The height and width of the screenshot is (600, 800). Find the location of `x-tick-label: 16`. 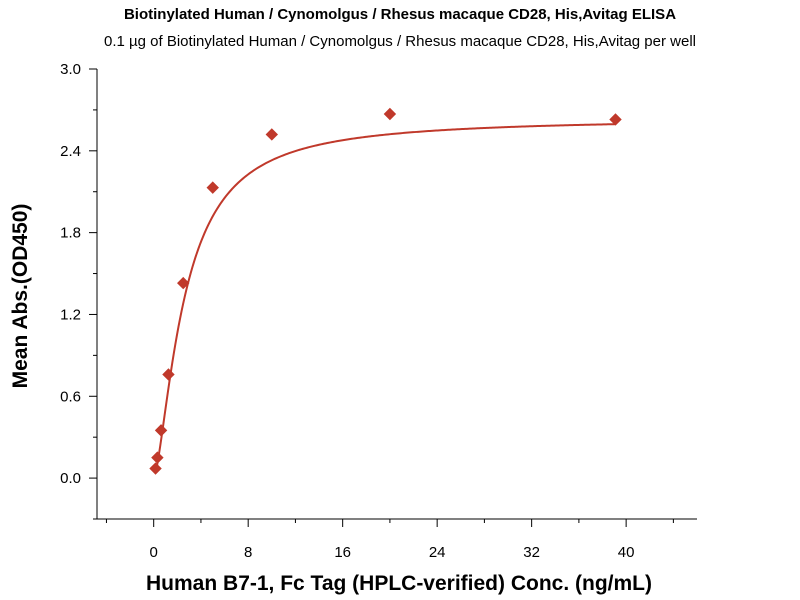

x-tick-label: 16 is located at coordinates (342, 552).